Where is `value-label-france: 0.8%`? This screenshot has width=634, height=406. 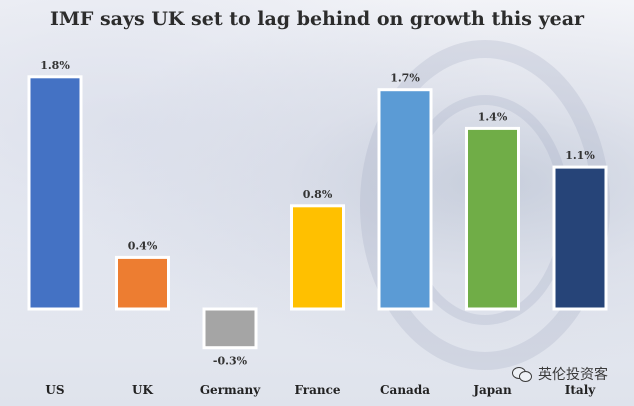 value-label-france: 0.8% is located at coordinates (318, 194).